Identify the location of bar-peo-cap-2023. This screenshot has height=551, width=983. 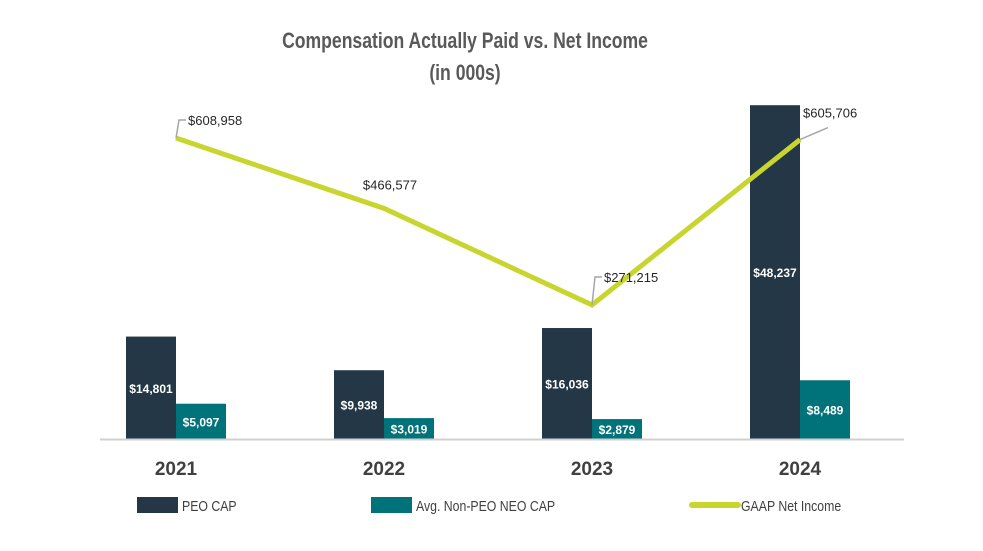
(567, 383).